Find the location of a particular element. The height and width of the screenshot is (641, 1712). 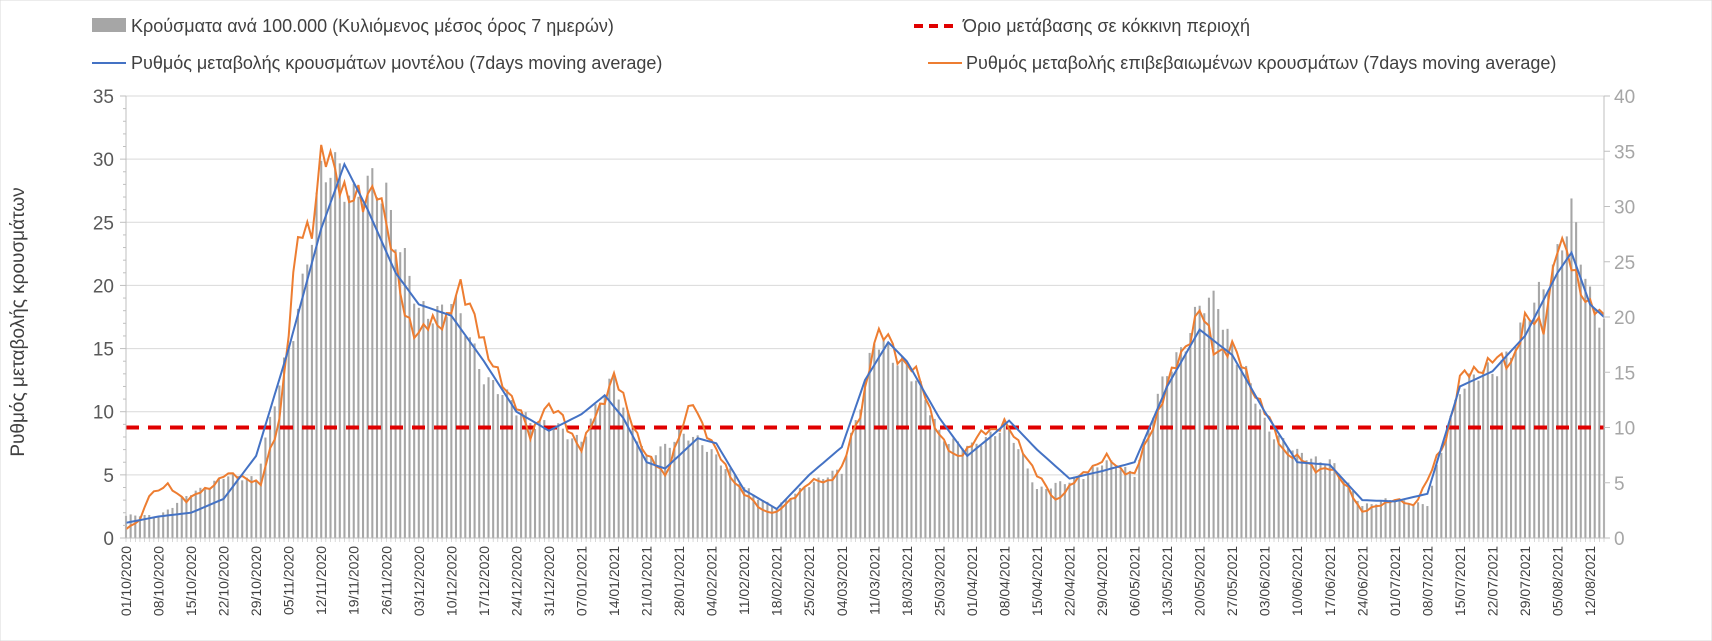

y-tick-label: 30 is located at coordinates (103, 160).